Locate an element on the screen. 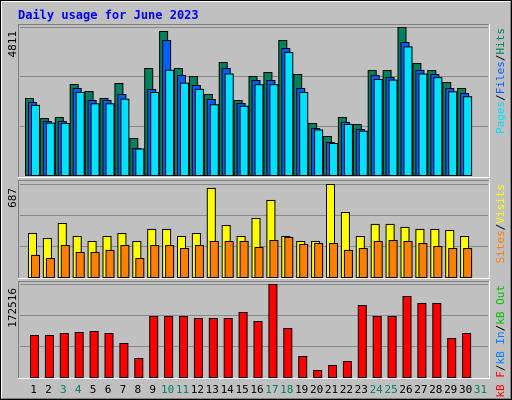 The height and width of the screenshot is (400, 512). legend: Pages/Files/Hits is located at coordinates (500, 81).